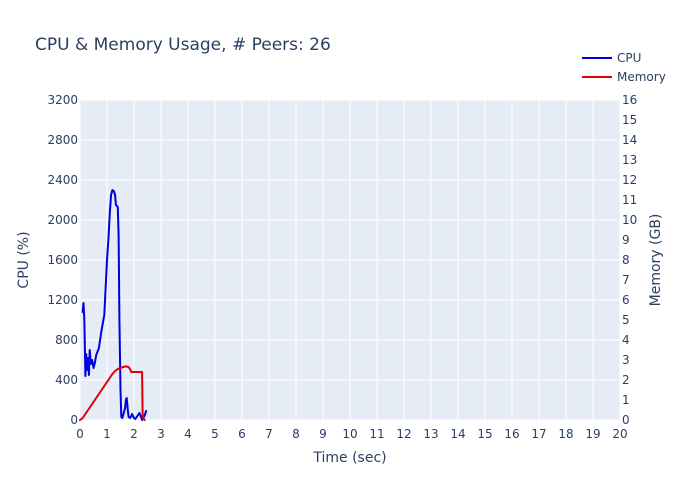 This screenshot has height=500, width=700. What do you see at coordinates (626, 420) in the screenshot?
I see `y2-tick-label: 0` at bounding box center [626, 420].